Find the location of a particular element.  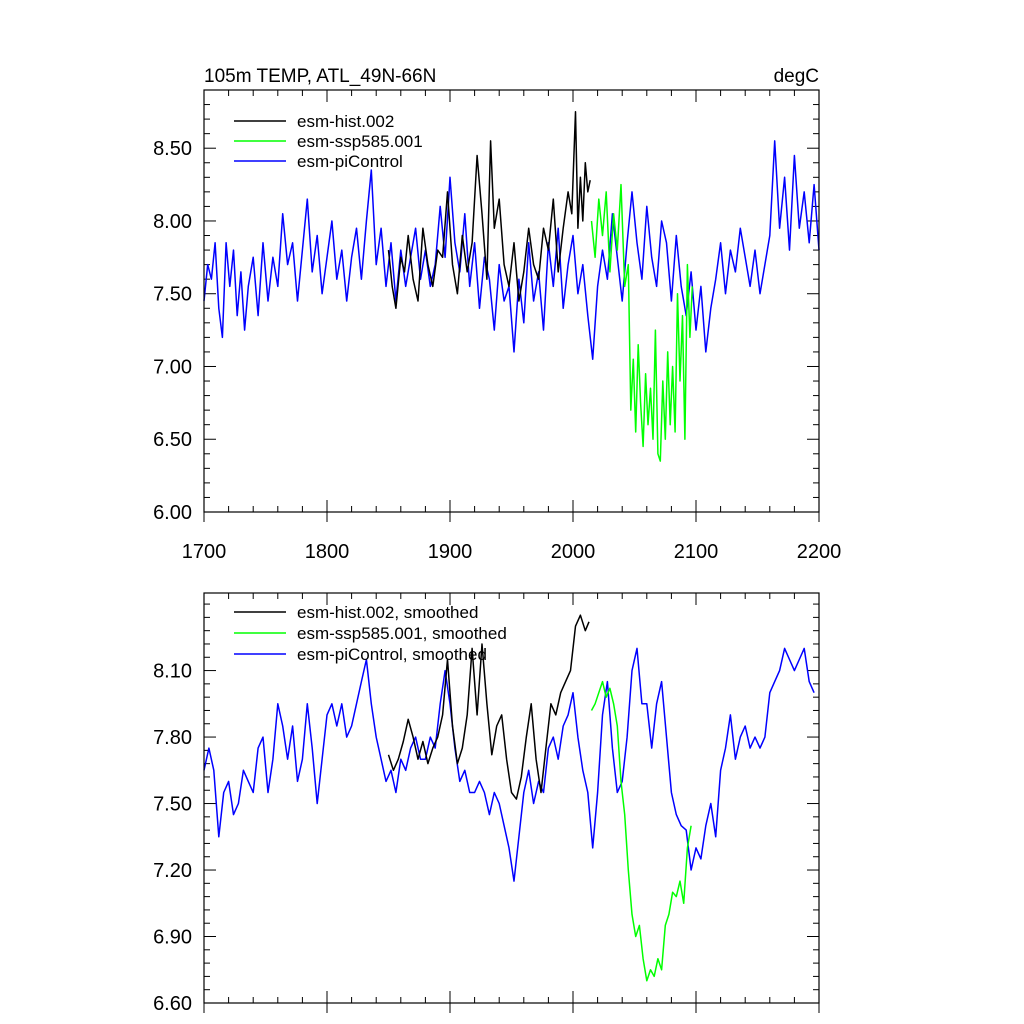

bottom-ytick-label: 7.50 is located at coordinates (172, 805).